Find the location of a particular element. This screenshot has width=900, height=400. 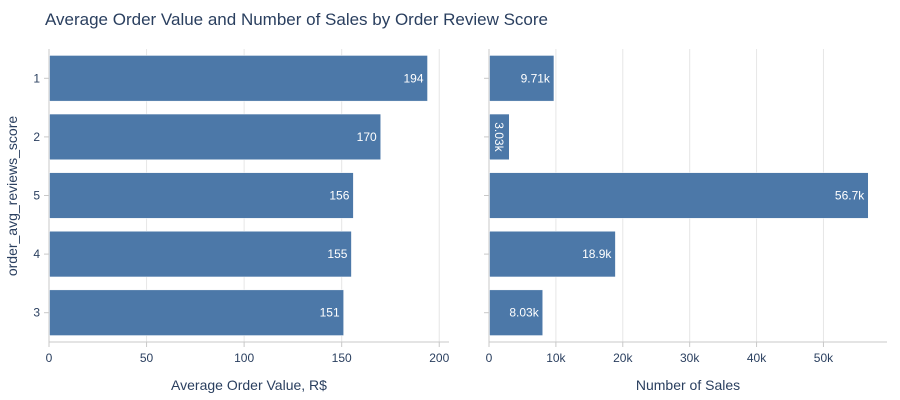

bar-value-label: 3.03k is located at coordinates (499, 137).